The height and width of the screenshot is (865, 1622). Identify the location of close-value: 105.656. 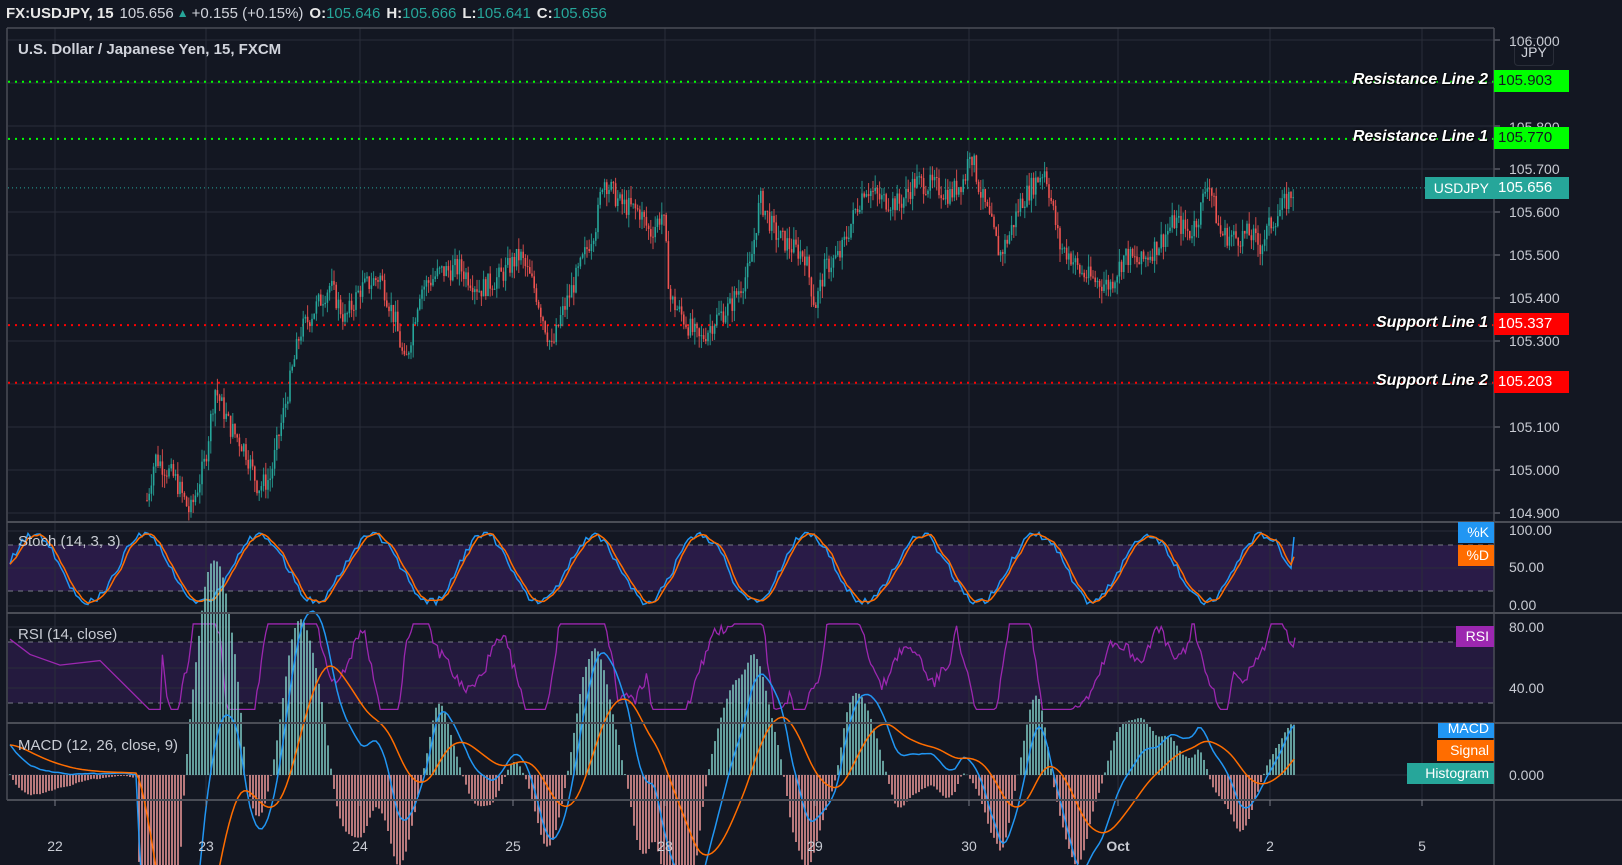
(579, 13).